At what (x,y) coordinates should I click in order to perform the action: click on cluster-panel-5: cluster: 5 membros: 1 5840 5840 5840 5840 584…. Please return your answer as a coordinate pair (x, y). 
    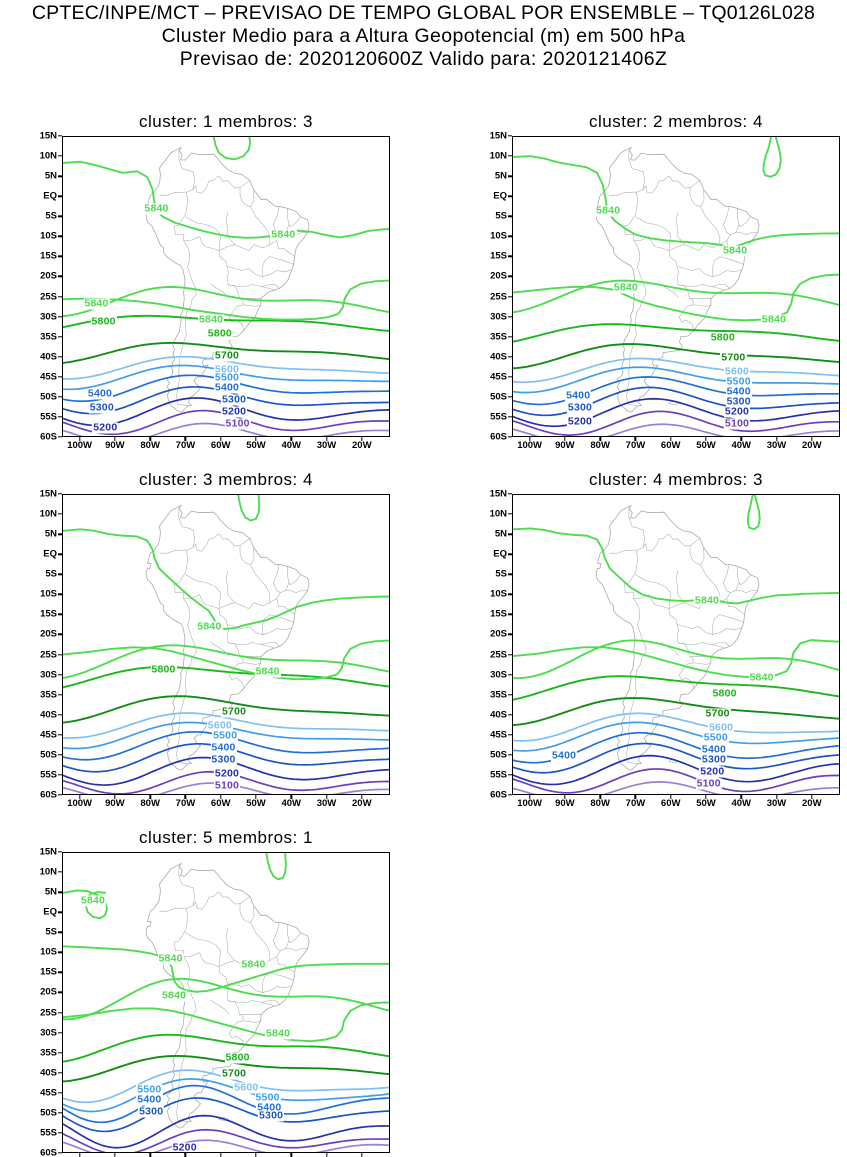
    Looking at the image, I should click on (215, 992).